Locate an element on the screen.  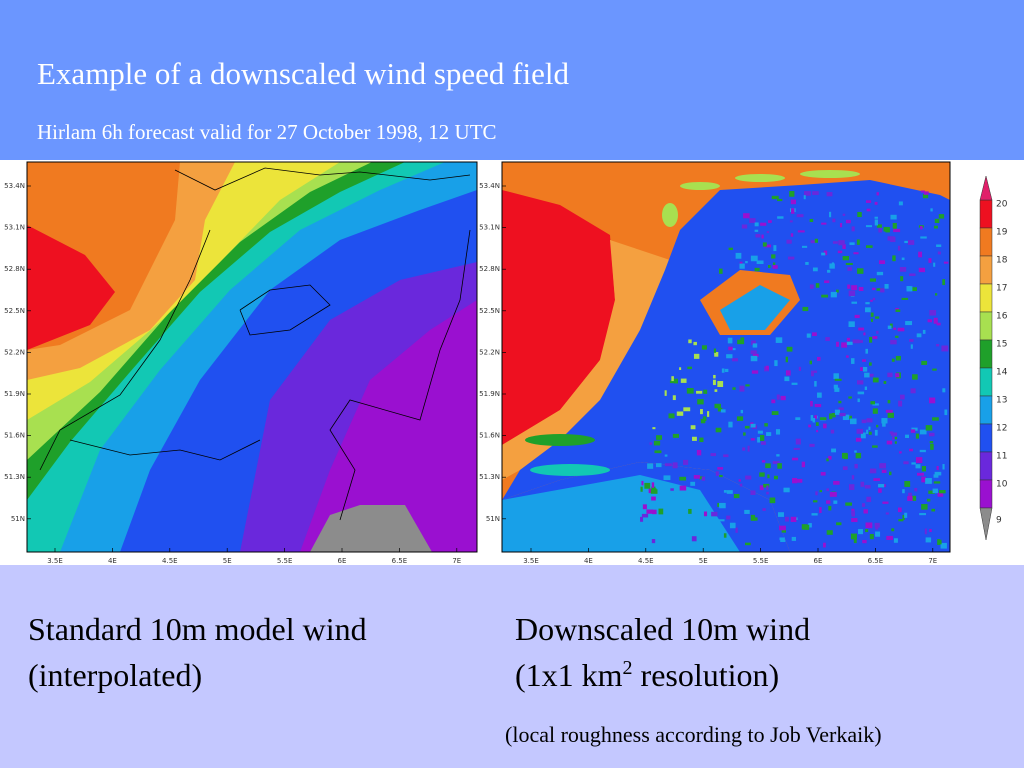
caption-left-2: (interpolated) is located at coordinates (115, 675).